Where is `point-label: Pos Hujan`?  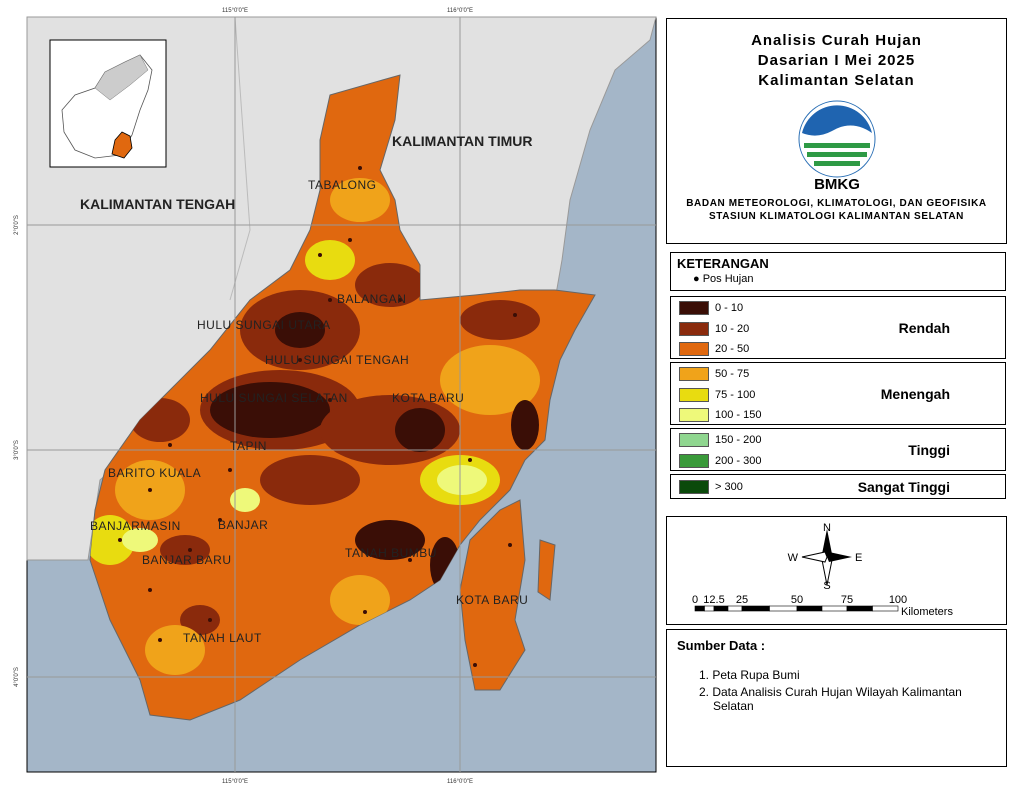
point-label: Pos Hujan is located at coordinates (728, 279).